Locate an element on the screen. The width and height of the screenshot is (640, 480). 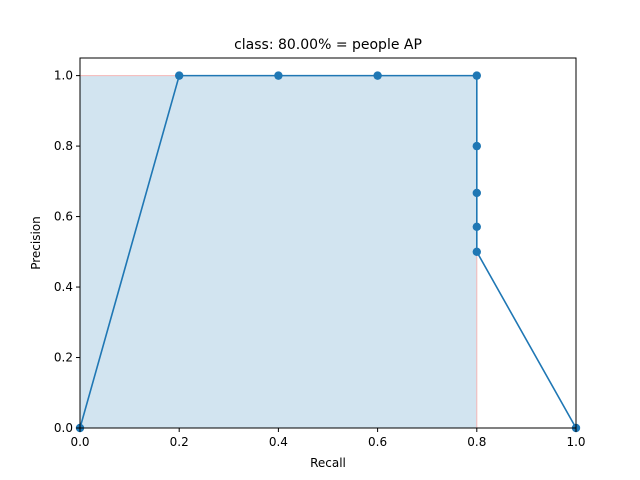
y-tick-label: 0.8 is located at coordinates (63, 146).